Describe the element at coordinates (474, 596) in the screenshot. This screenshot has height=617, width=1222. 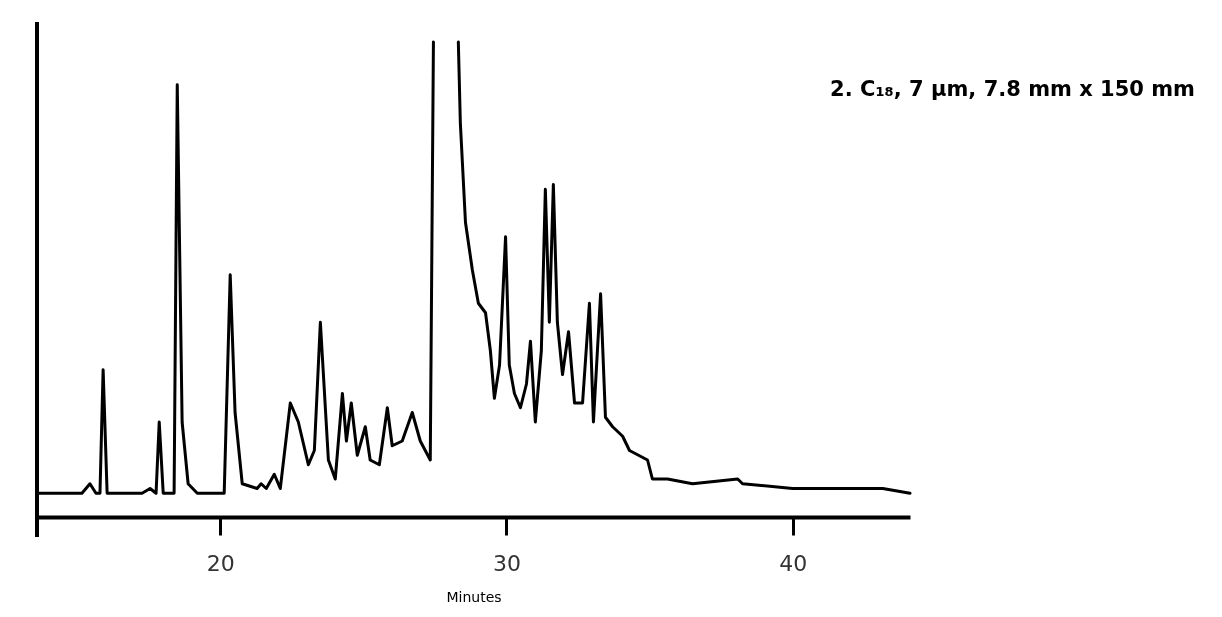
I see `x-axis-title: Minutes` at that location.